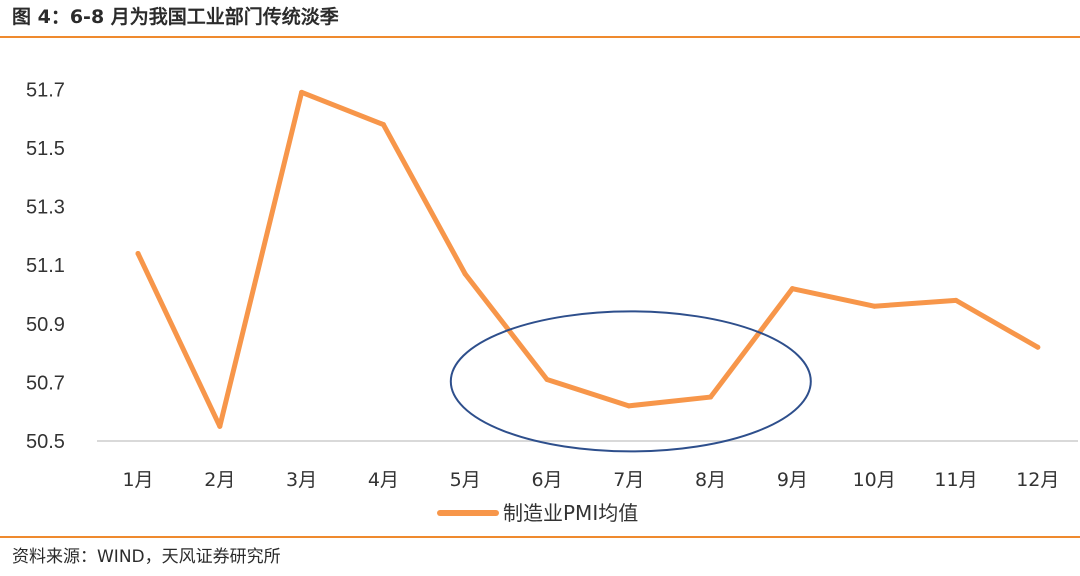 This screenshot has width=1080, height=576. I want to click on x-tick-label: 1月, so click(137, 480).